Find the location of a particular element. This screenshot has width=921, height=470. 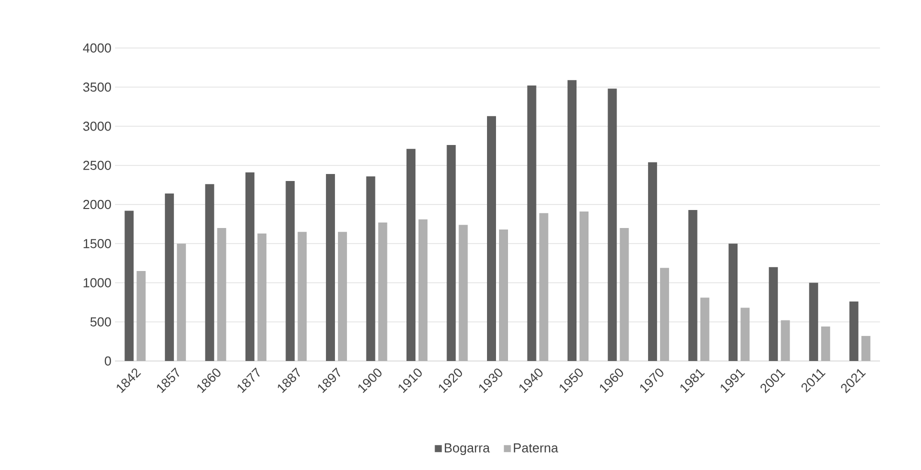

y-tick-label: 2500 is located at coordinates (97, 165).